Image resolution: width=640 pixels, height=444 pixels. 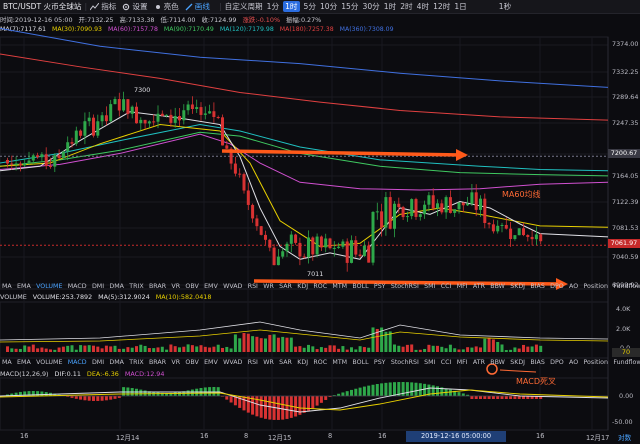 I want to click on settings-button: 设置, so click(x=135, y=6).